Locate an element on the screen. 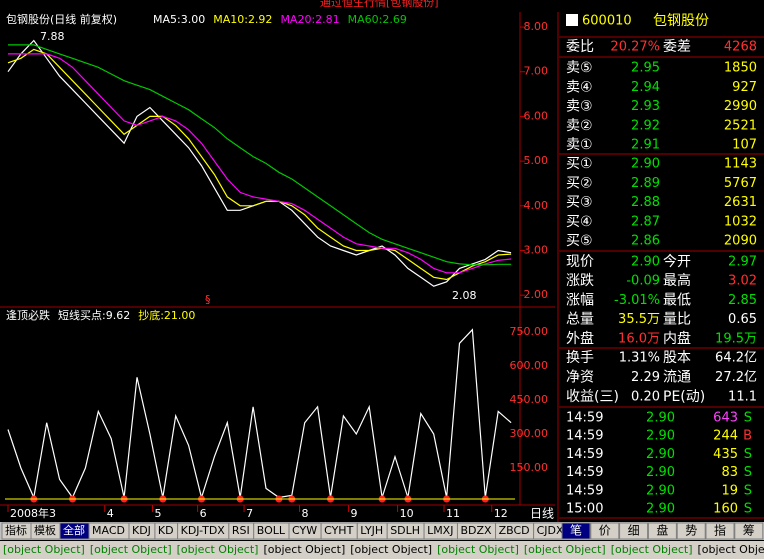 The height and width of the screenshot is (559, 764). stat-value: 3.02 is located at coordinates (742, 281).